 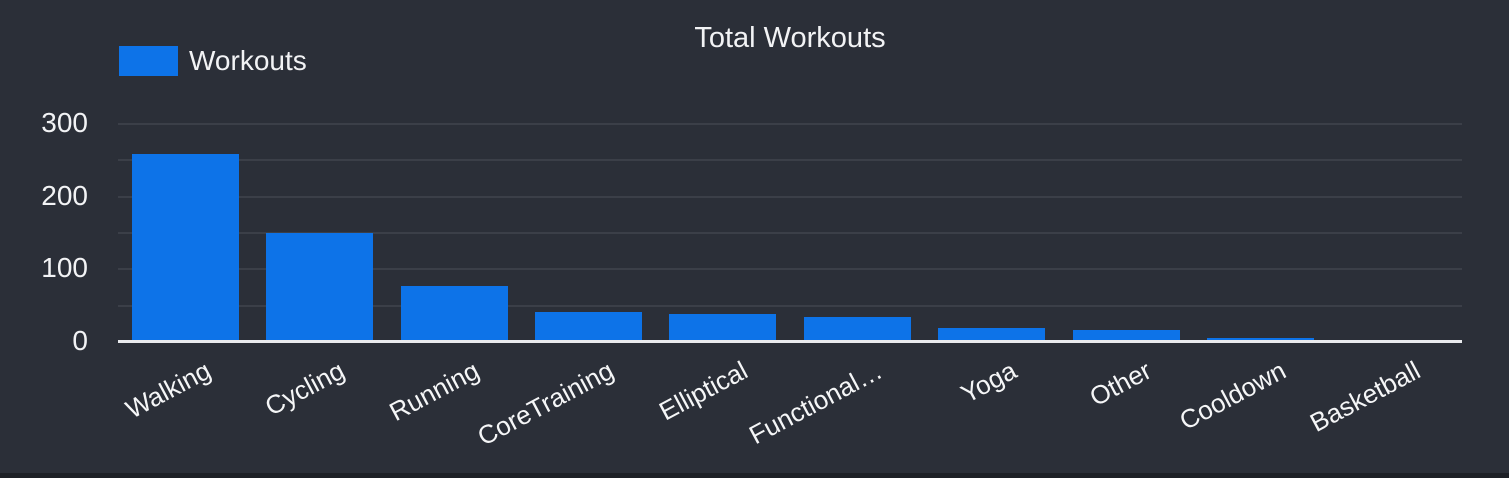 What do you see at coordinates (434, 391) in the screenshot?
I see `x-label-running: Running` at bounding box center [434, 391].